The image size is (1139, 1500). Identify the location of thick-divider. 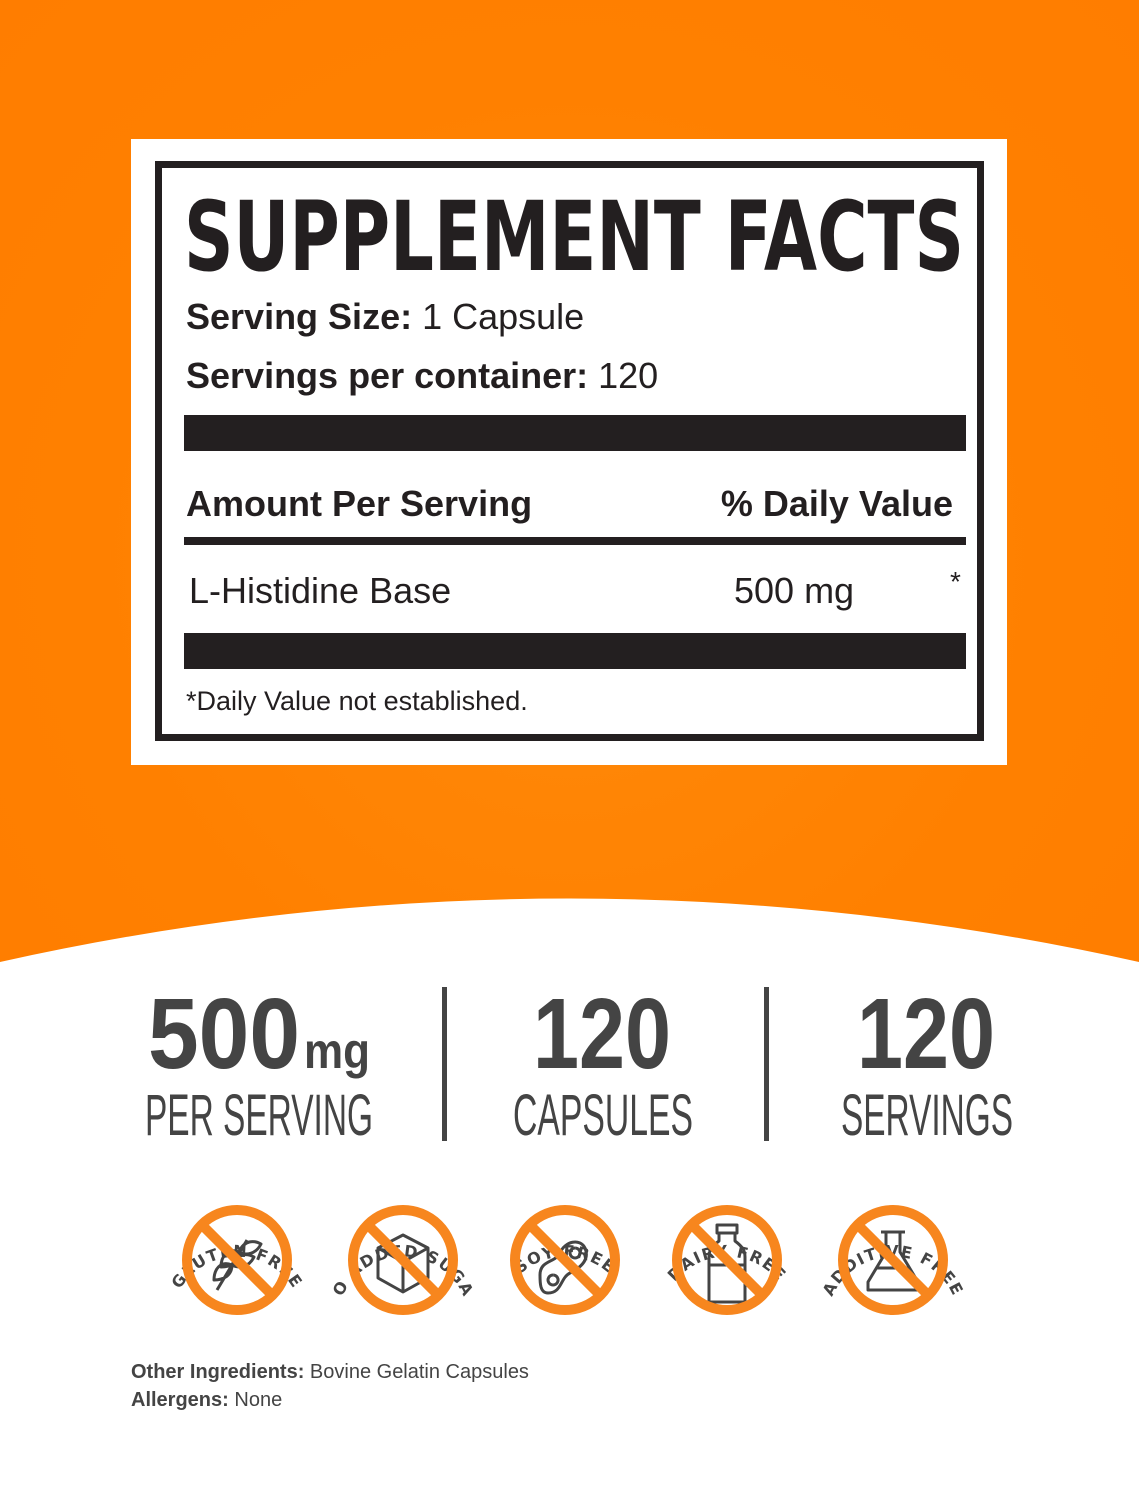
(575, 433).